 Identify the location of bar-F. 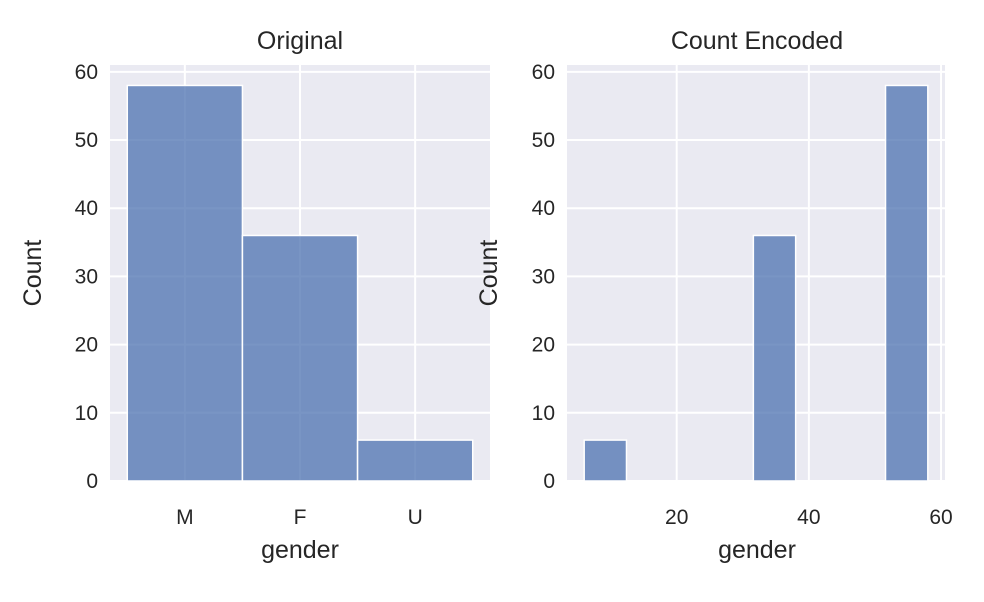
(300, 358).